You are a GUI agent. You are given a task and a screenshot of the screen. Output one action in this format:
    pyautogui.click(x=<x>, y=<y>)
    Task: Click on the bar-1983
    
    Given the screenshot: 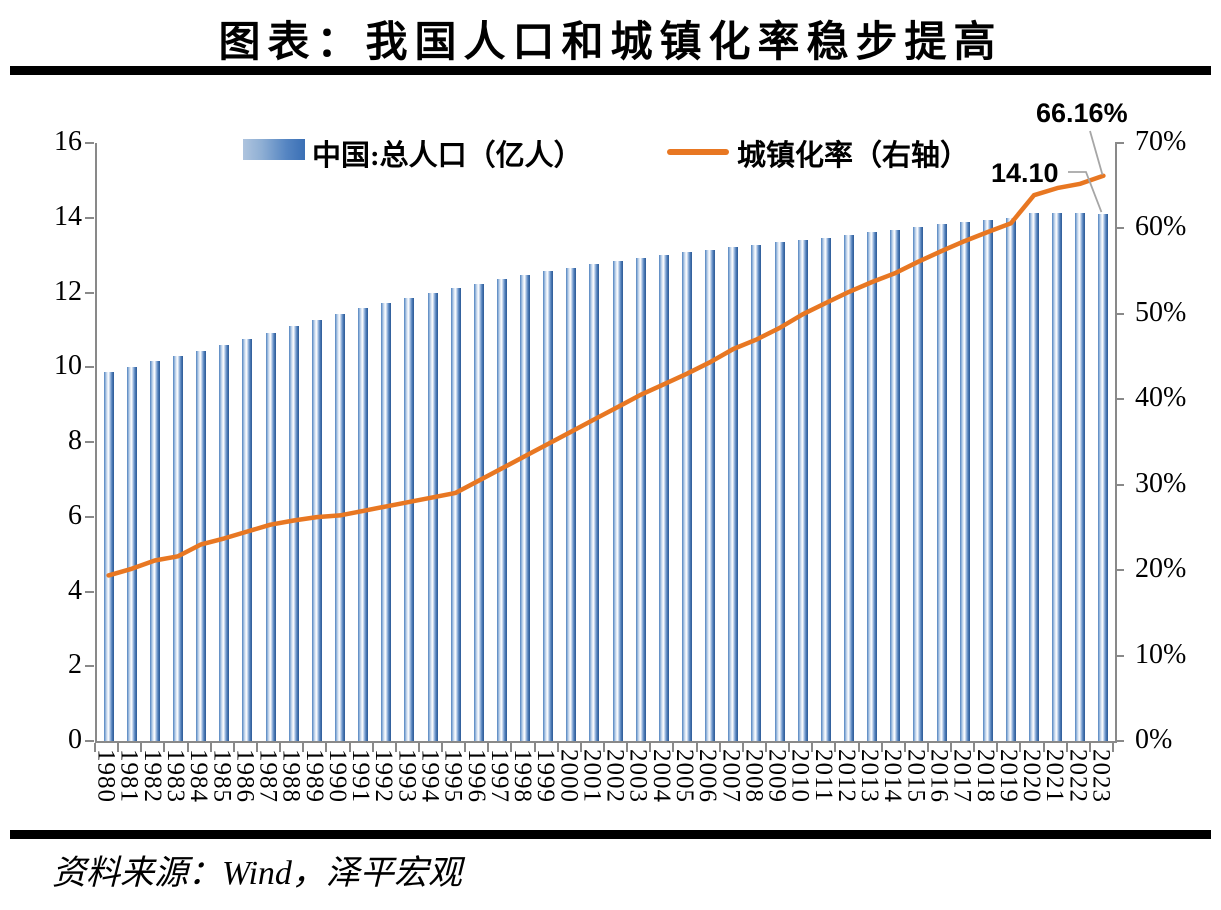 What is the action you would take?
    pyautogui.click(x=178, y=548)
    